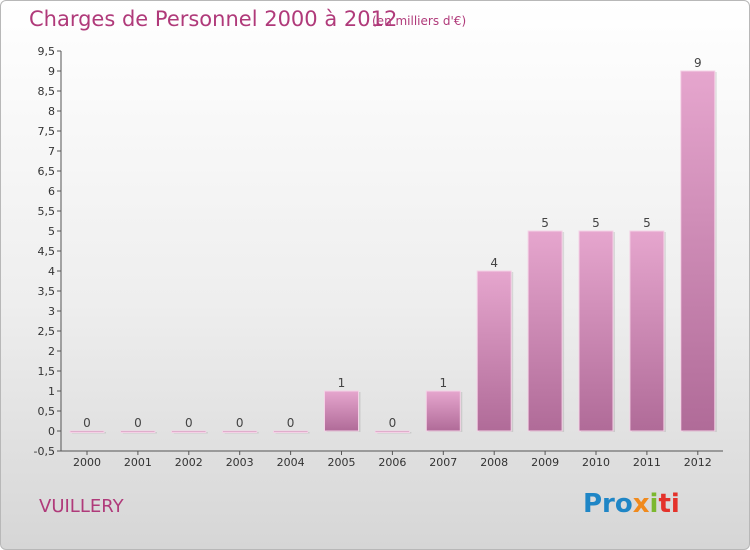 The width and height of the screenshot is (750, 550). Describe the element at coordinates (47, 331) in the screenshot. I see `y-tick-label: 2,5` at that location.